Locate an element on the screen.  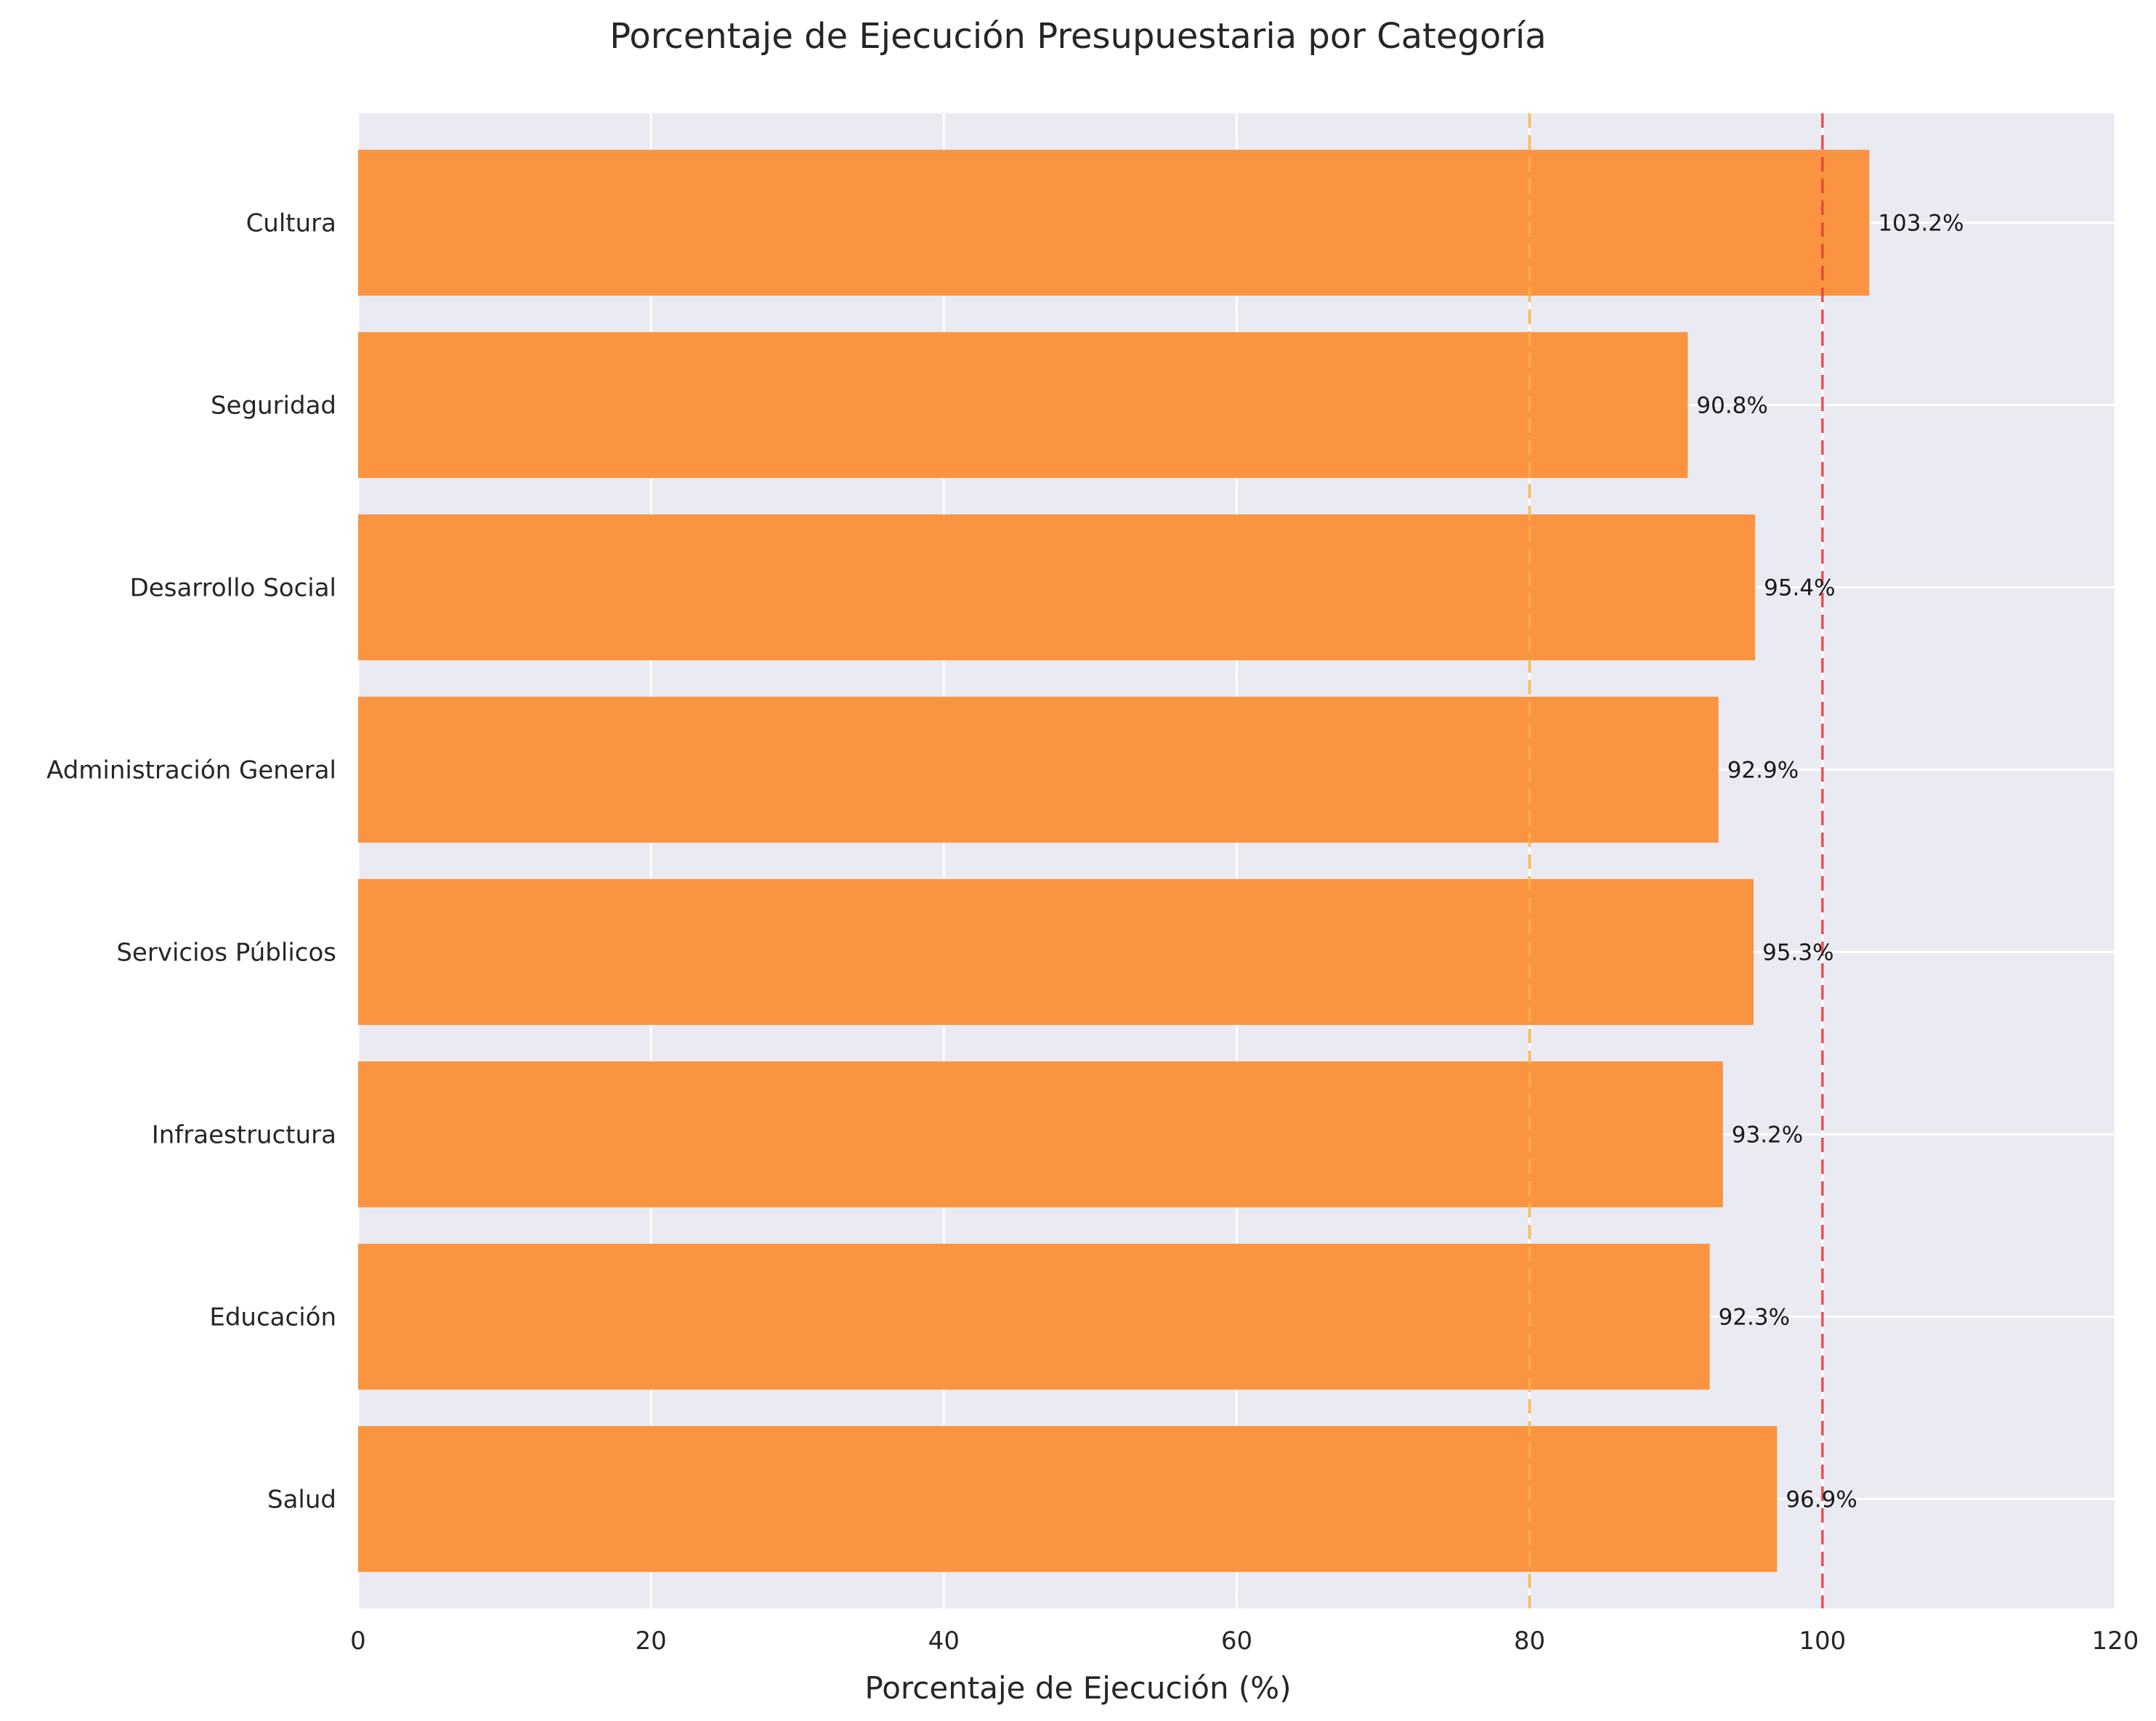
y-tick-label: Servicios Públicos is located at coordinates (226, 953).